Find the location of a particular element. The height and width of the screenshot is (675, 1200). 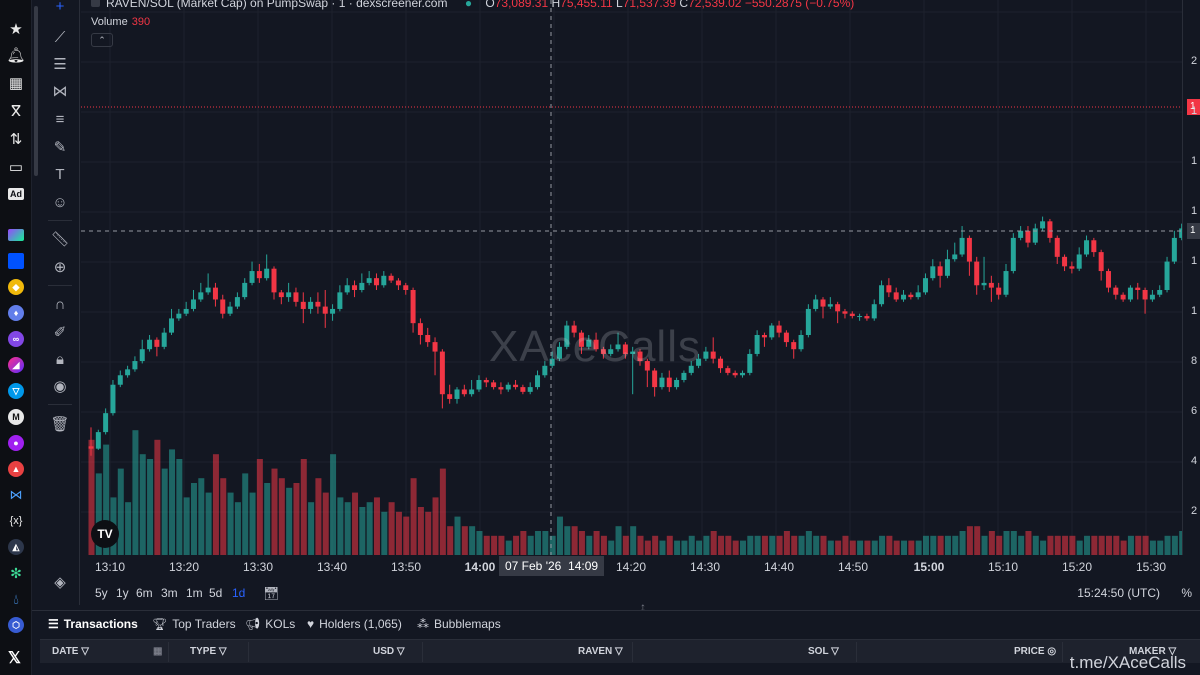

bell-icon: 🔔︎ is located at coordinates (16, 55).